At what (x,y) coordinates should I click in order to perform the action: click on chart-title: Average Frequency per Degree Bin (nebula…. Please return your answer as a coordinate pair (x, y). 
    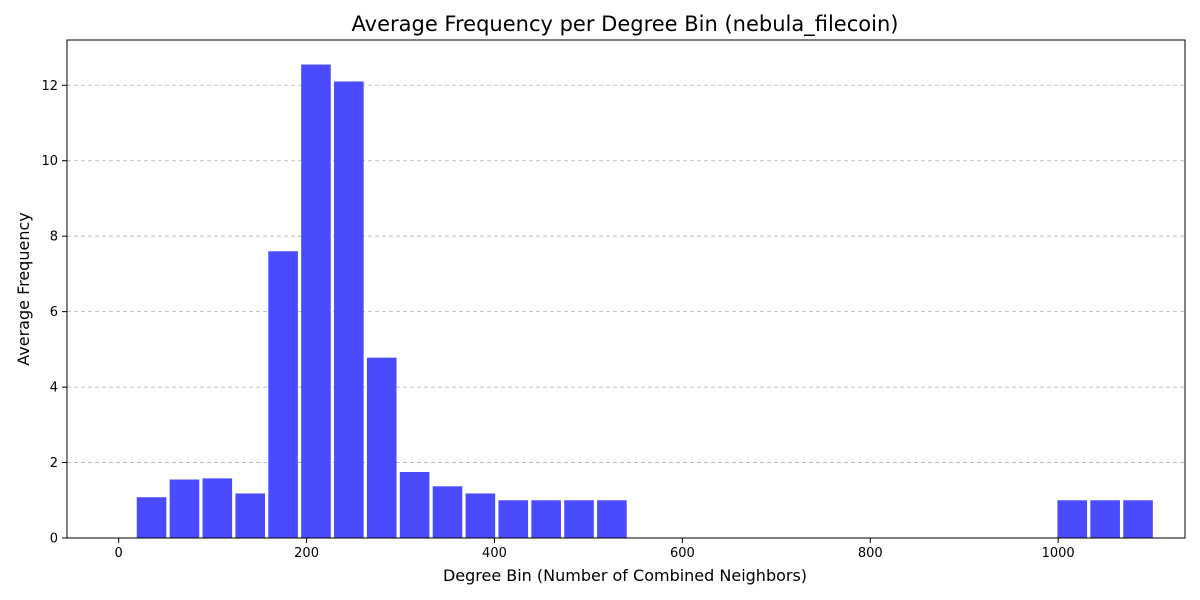
    Looking at the image, I should click on (625, 24).